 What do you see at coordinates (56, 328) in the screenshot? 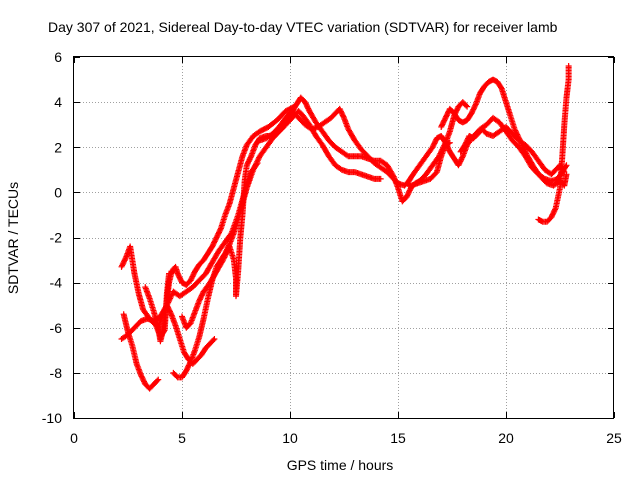
I see `y-tick-label: -6` at bounding box center [56, 328].